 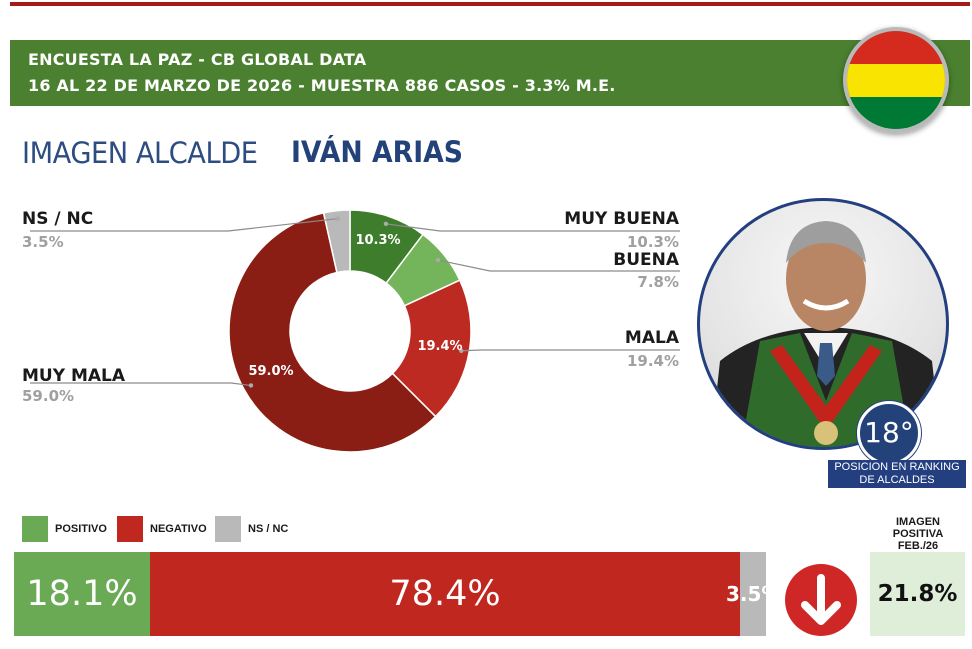 I want to click on leader-line-muy-buena, so click(x=532, y=227).